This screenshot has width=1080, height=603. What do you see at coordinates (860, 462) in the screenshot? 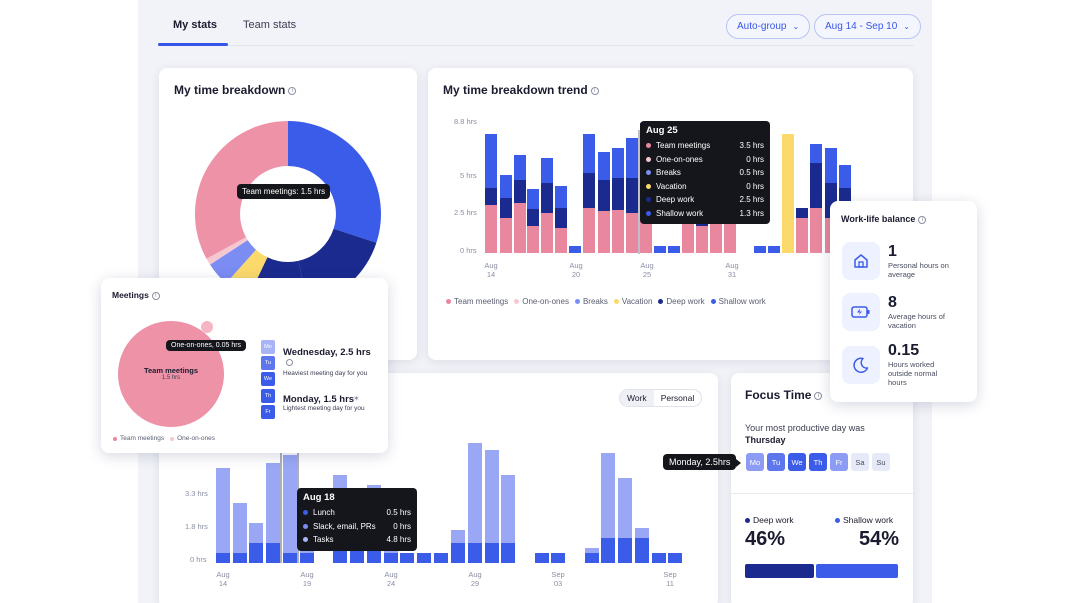
I see `day-saturday: Sa` at bounding box center [860, 462].